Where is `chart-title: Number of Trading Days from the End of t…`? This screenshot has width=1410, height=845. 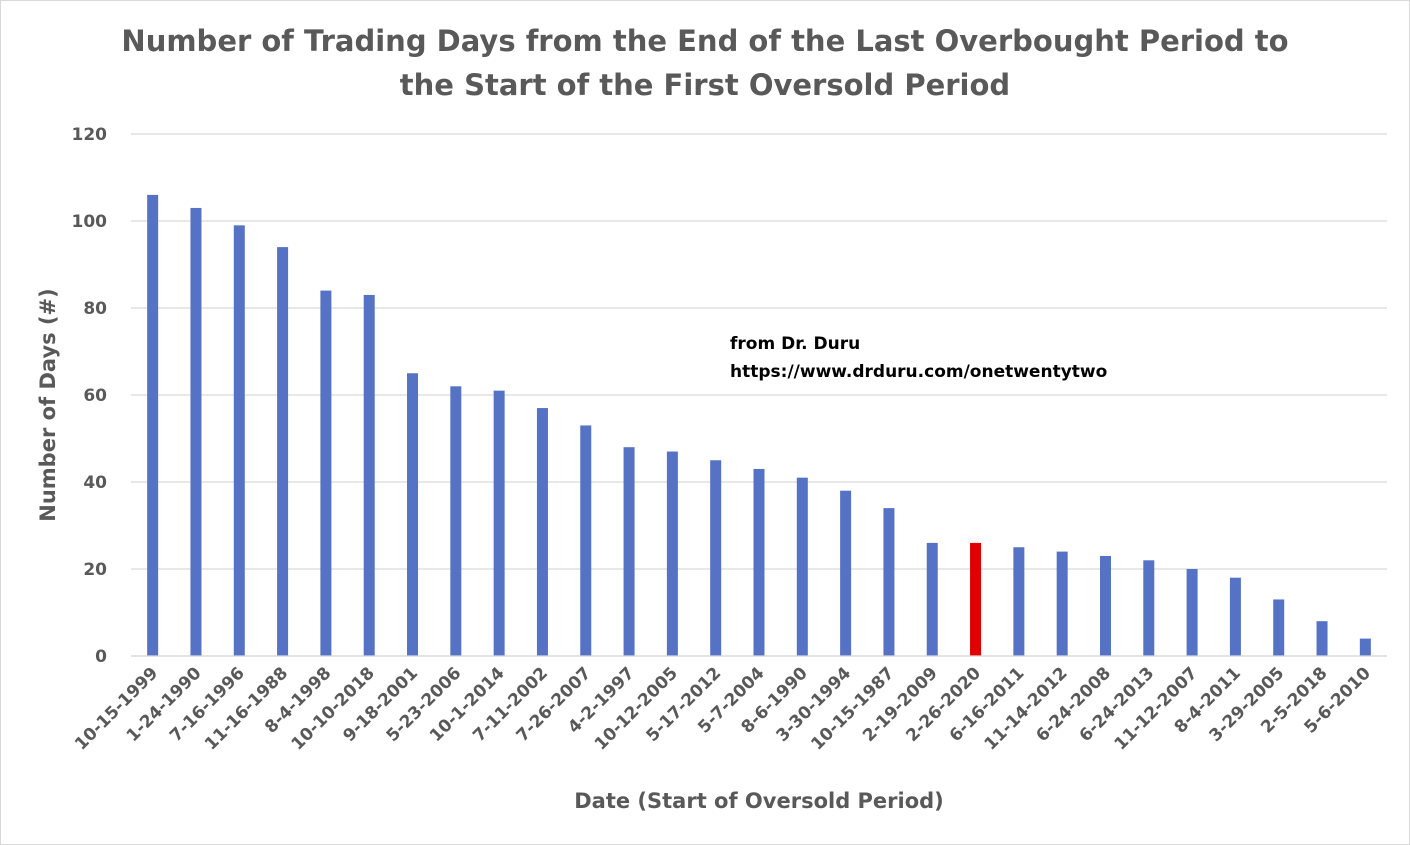
chart-title: Number of Trading Days from the End of t… is located at coordinates (705, 63).